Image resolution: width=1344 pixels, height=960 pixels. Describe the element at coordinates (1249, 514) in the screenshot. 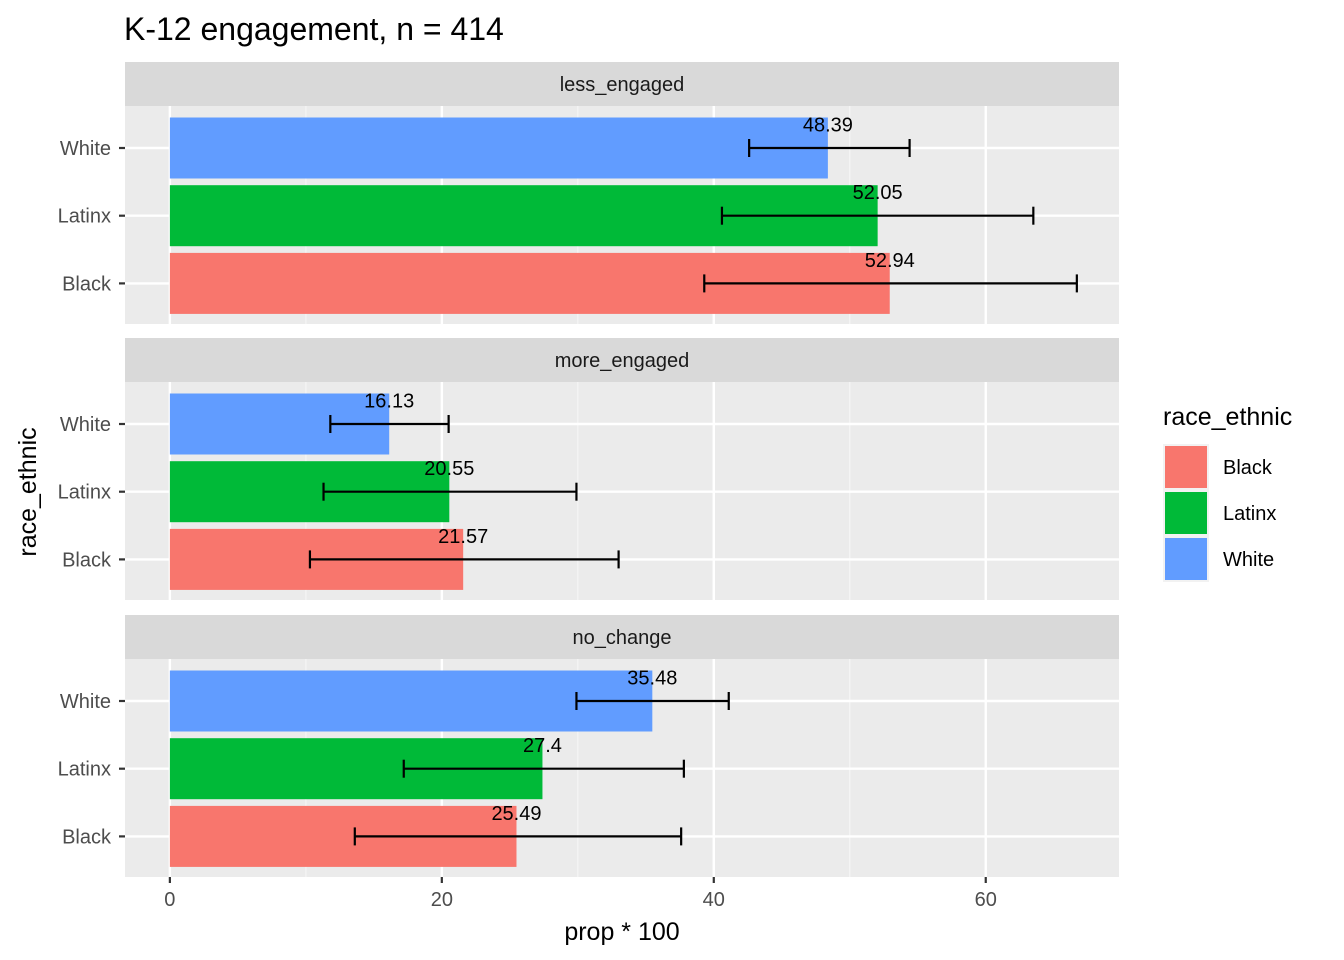

I see `legend-label: Latinx` at that location.